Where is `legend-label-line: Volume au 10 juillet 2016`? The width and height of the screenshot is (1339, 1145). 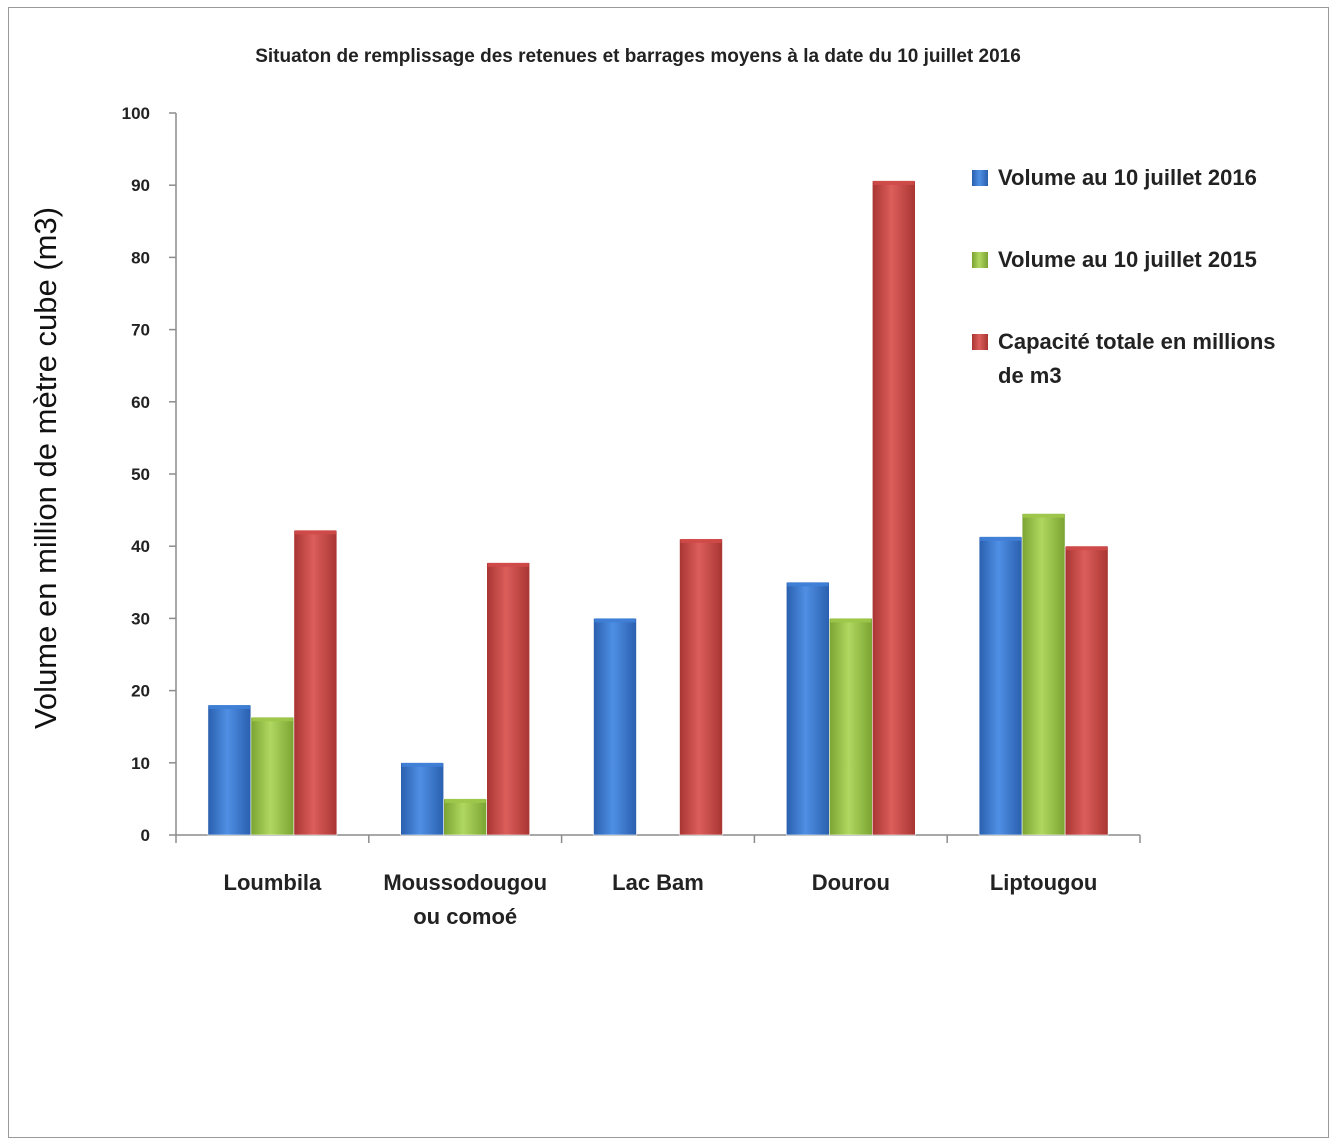
legend-label-line: Volume au 10 juillet 2016 is located at coordinates (1127, 177).